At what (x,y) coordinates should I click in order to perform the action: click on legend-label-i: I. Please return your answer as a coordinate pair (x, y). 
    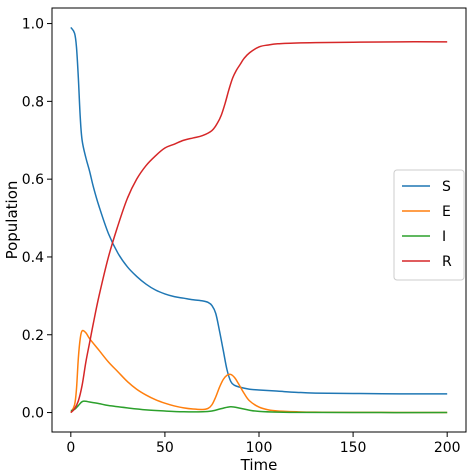
    Looking at the image, I should click on (444, 237).